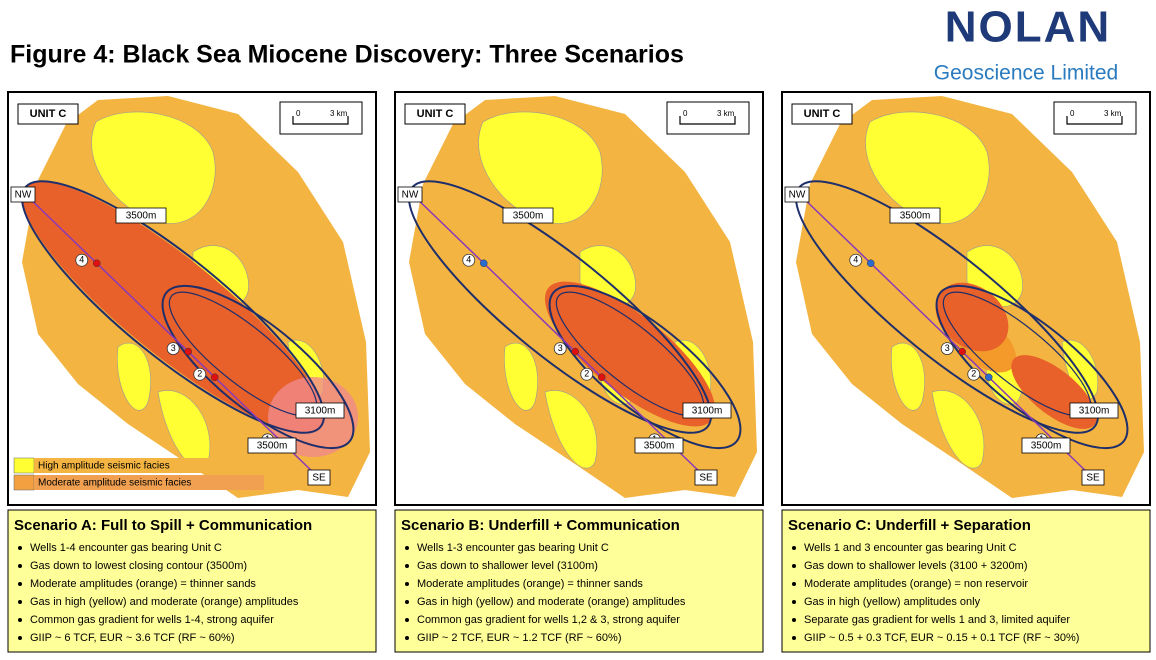 The height and width of the screenshot is (660, 1156). Describe the element at coordinates (132, 638) in the screenshot. I see `scenario-bullet: GIIP ~ 6 TCF, EUR ~ 3.6 TCF (RF ~ 60%)` at that location.